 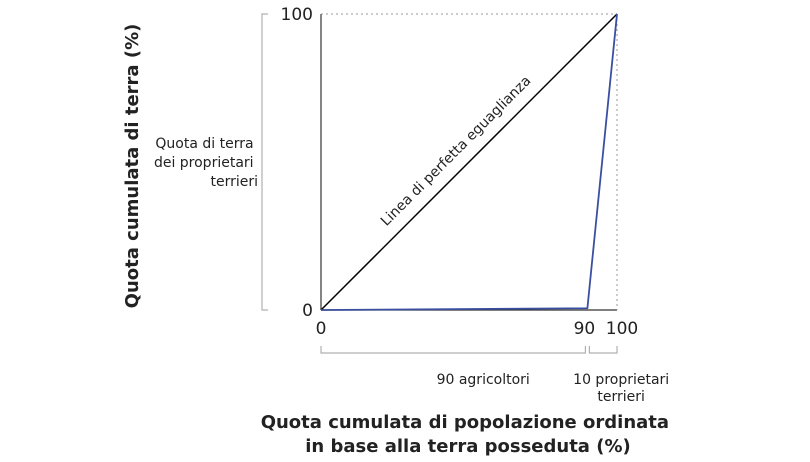 What do you see at coordinates (456, 151) in the screenshot?
I see `equality-line-label: Linea di perfetta eguaglianza` at bounding box center [456, 151].